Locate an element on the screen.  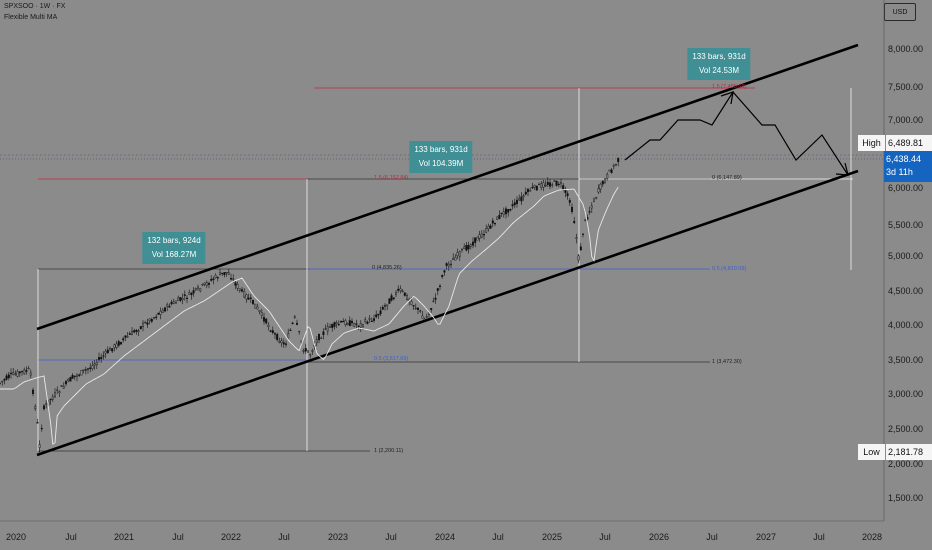
y-tick-2000: 2,000.00 is located at coordinates (906, 464).